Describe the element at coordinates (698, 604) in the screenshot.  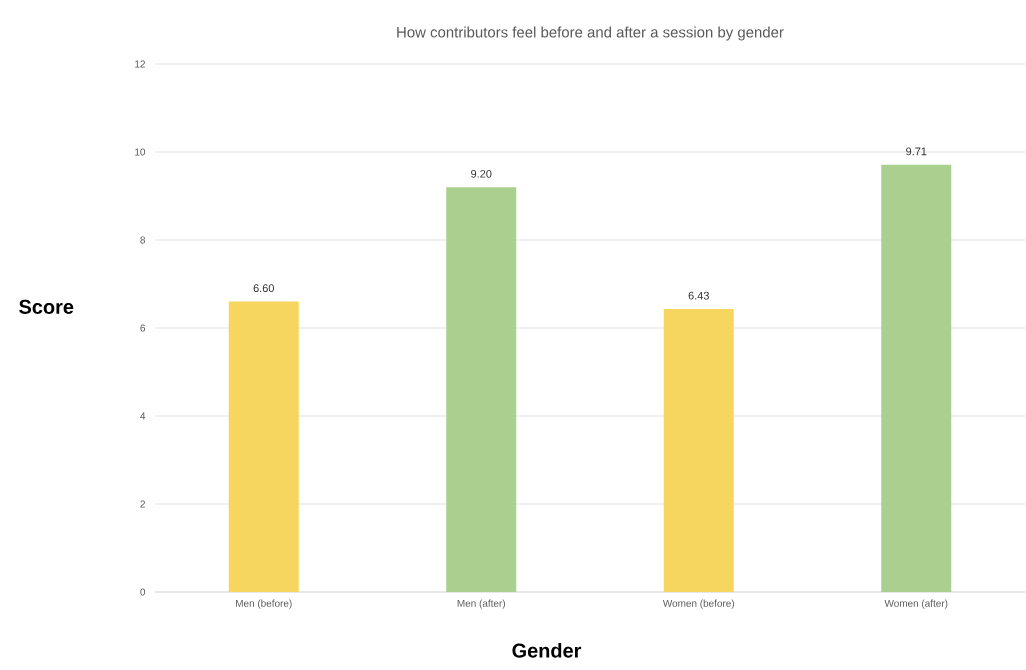
I see `x-tick-label: Women (before)` at that location.